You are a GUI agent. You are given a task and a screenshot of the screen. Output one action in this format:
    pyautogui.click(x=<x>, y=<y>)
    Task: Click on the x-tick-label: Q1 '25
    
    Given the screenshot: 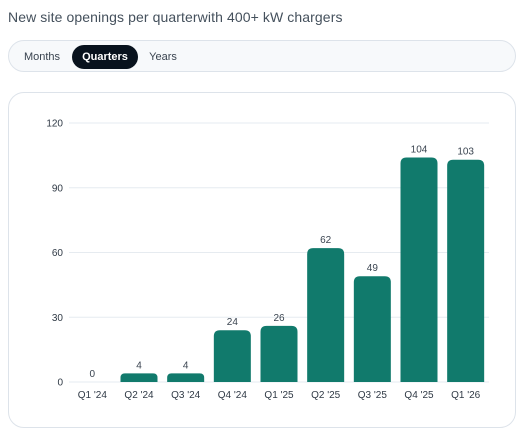 What is the action you would take?
    pyautogui.click(x=279, y=395)
    